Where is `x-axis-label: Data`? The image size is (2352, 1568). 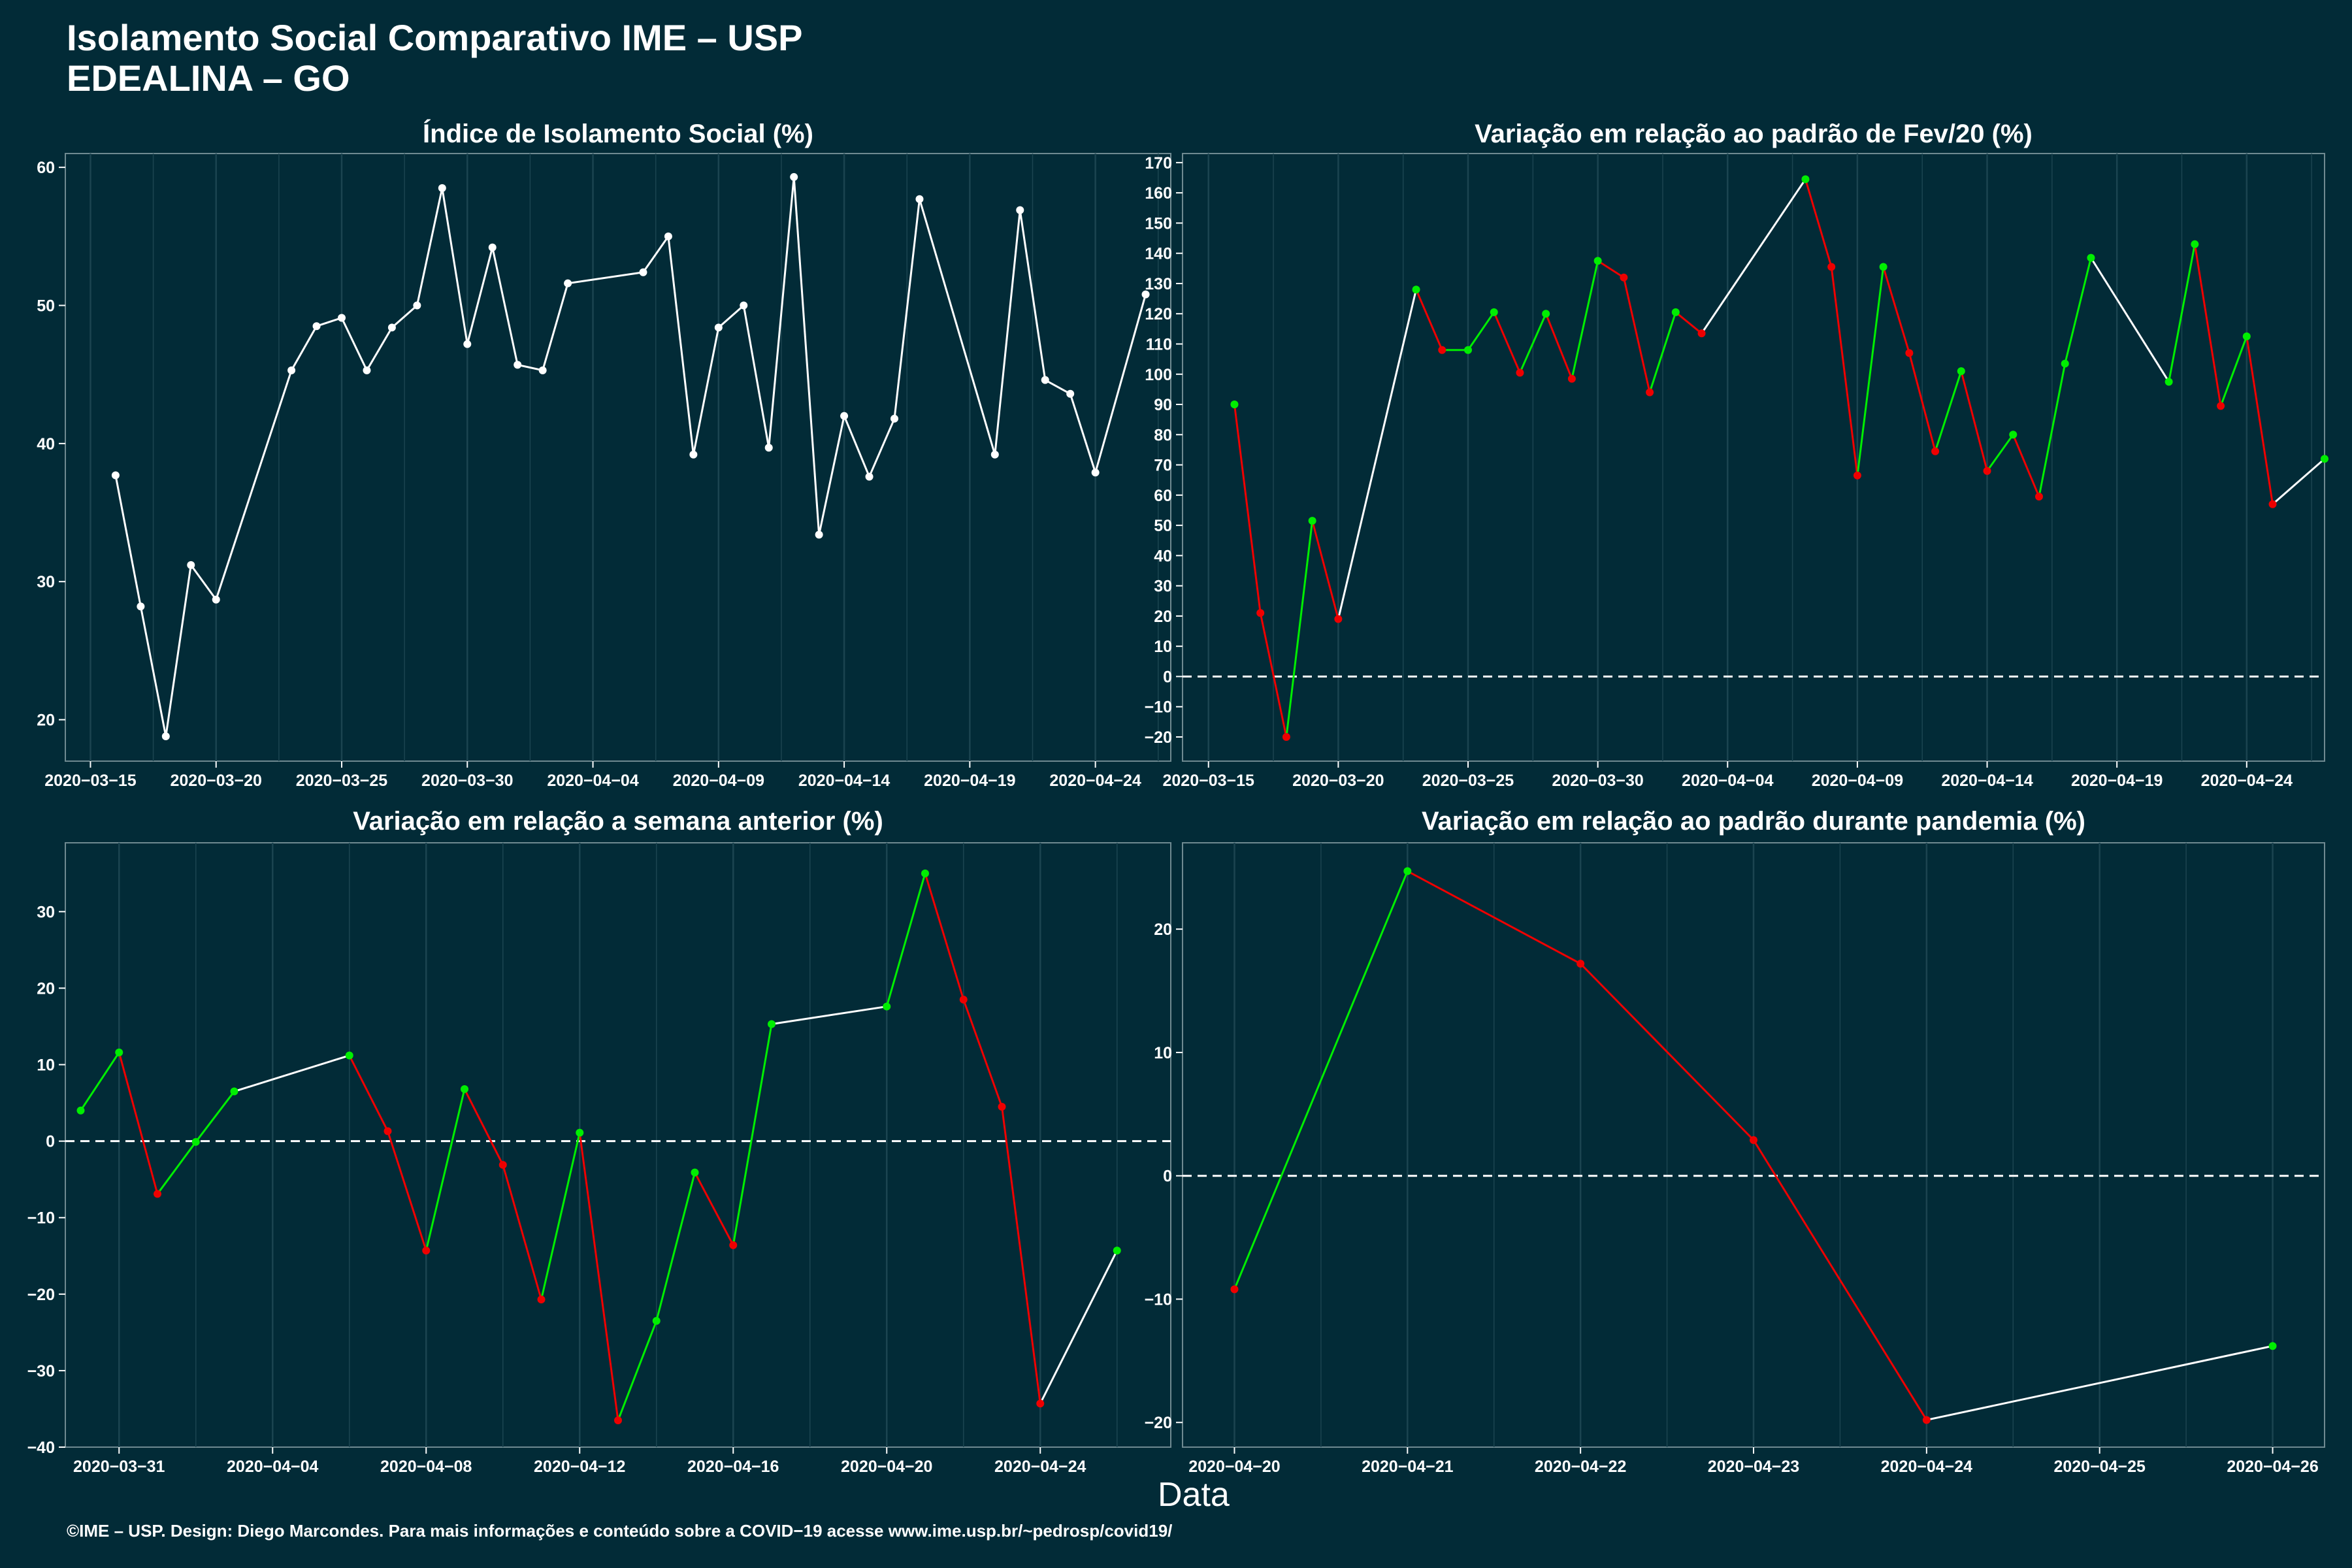 x-axis-label: Data is located at coordinates (1194, 1495).